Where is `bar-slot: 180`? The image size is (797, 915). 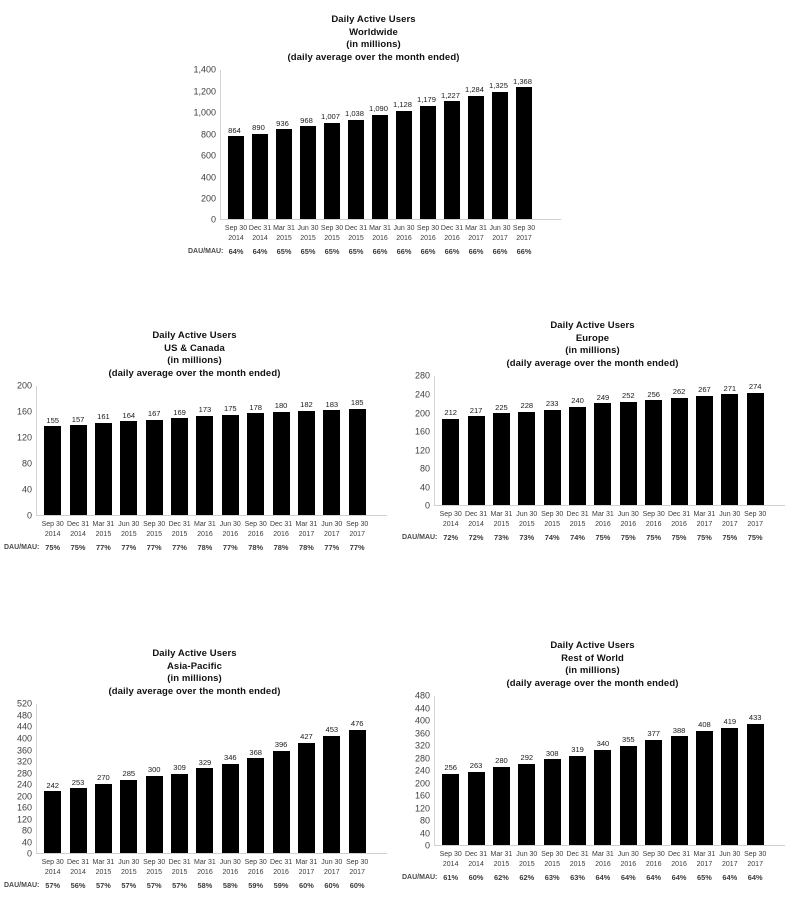
bar-slot: 180 is located at coordinates (280, 451).